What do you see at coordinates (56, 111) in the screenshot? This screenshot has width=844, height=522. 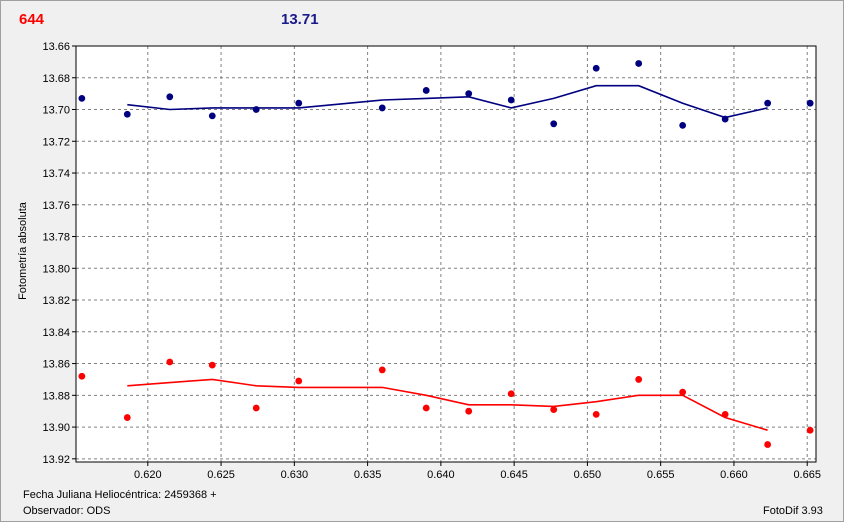 I see `y-tick-label: 13.70` at bounding box center [56, 111].